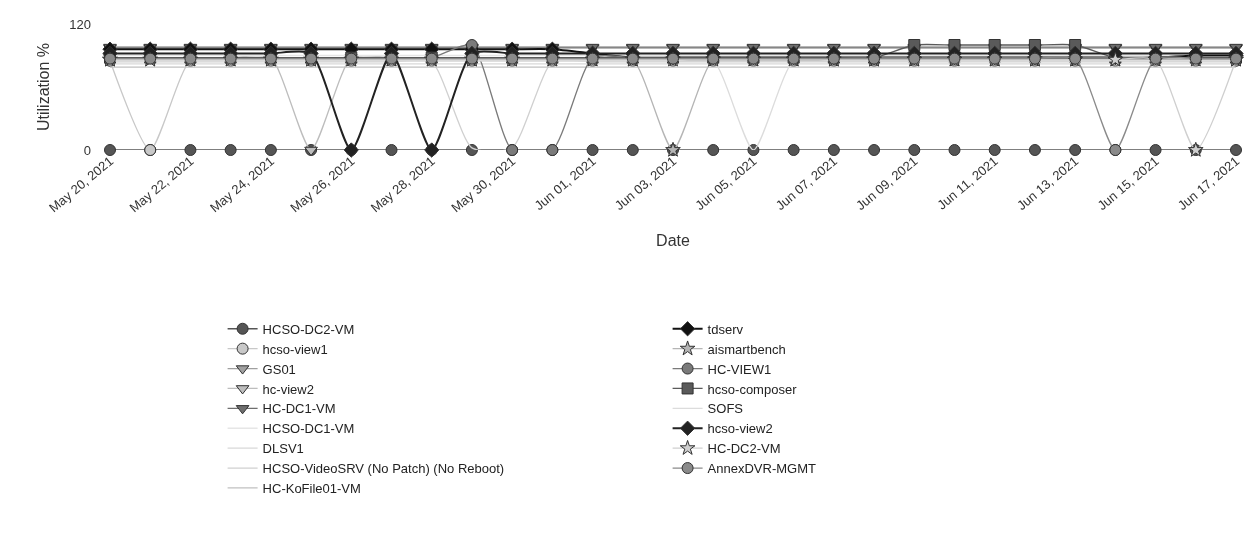 This screenshot has width=1254, height=554. I want to click on x-axis-title: Date, so click(673, 241).